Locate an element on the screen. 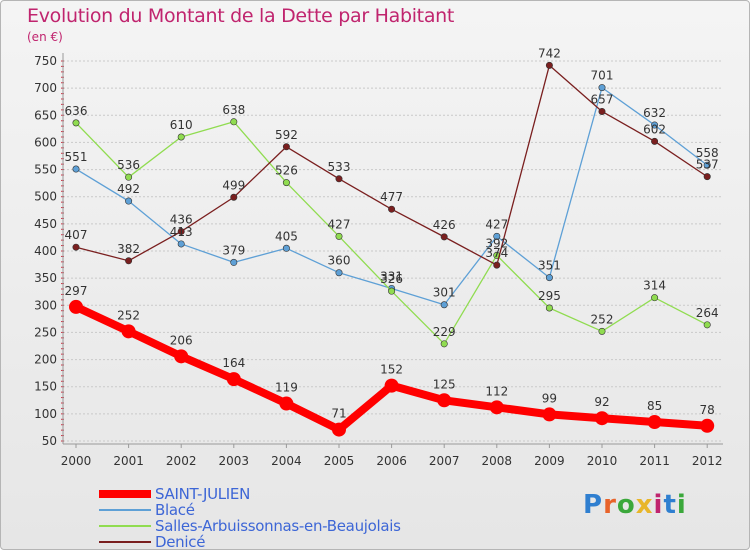 The image size is (750, 550). logo-letter: P is located at coordinates (593, 505).